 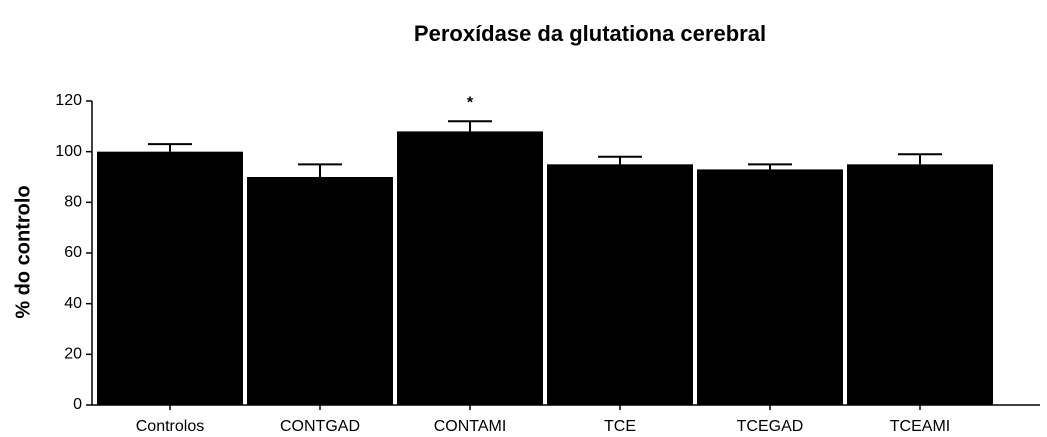 I want to click on x-tick-label: TCEGAD, so click(x=770, y=426).